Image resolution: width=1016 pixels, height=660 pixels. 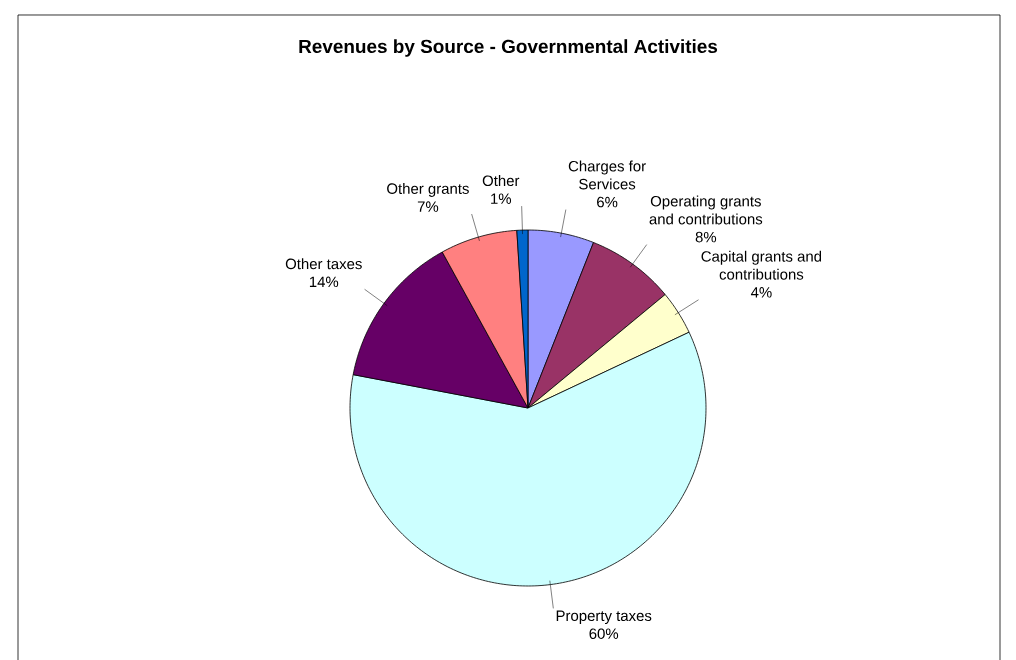 What do you see at coordinates (761, 265) in the screenshot?
I see `slice-label: Capital grants and contributions` at bounding box center [761, 265].